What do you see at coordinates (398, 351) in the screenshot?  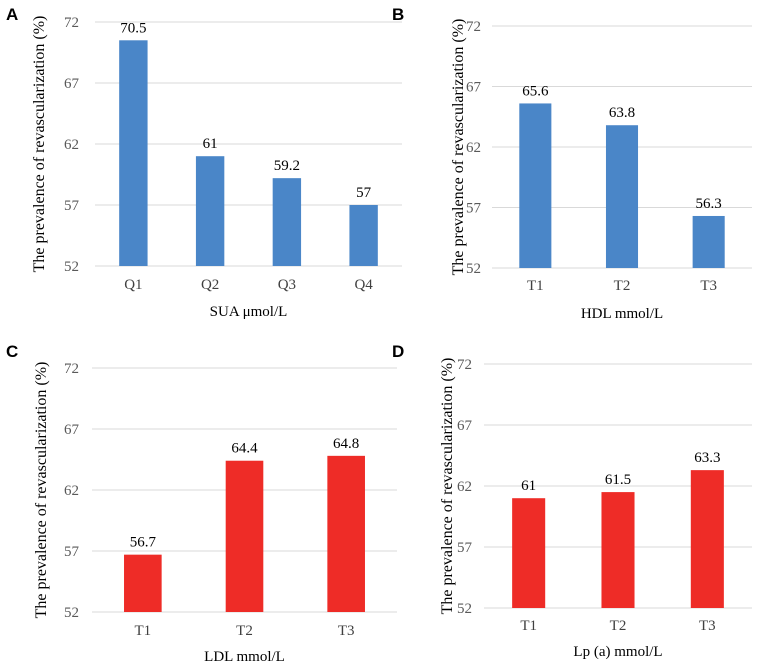 I see `panel-letter: D` at bounding box center [398, 351].